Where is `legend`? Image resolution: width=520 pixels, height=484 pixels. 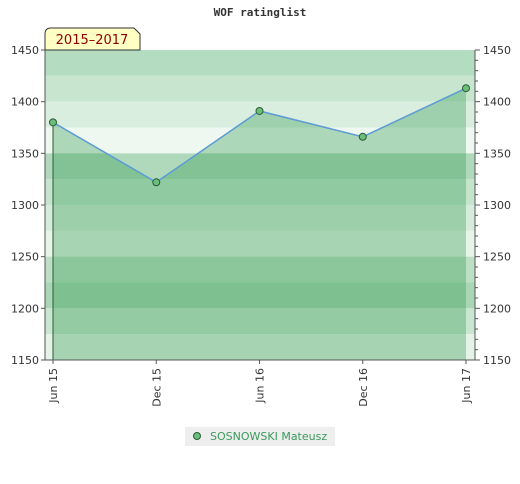 legend is located at coordinates (260, 436).